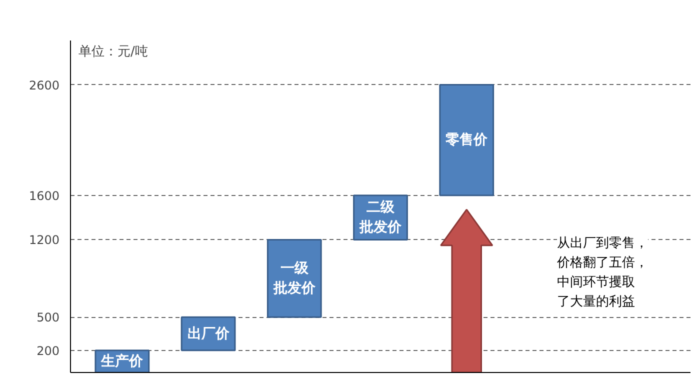  What do you see at coordinates (44, 85) in the screenshot?
I see `y-tick-label: 2600` at bounding box center [44, 85].